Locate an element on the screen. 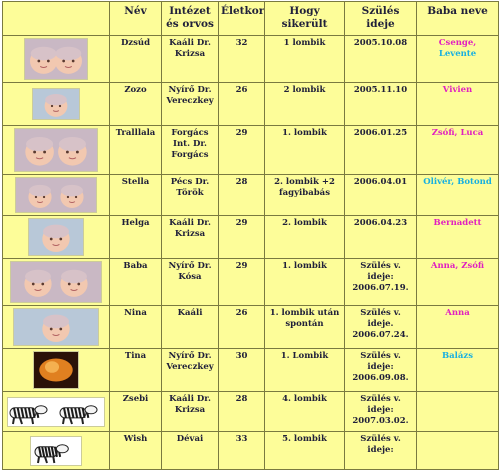  cell-name: Tralllala is located at coordinates (135, 150).